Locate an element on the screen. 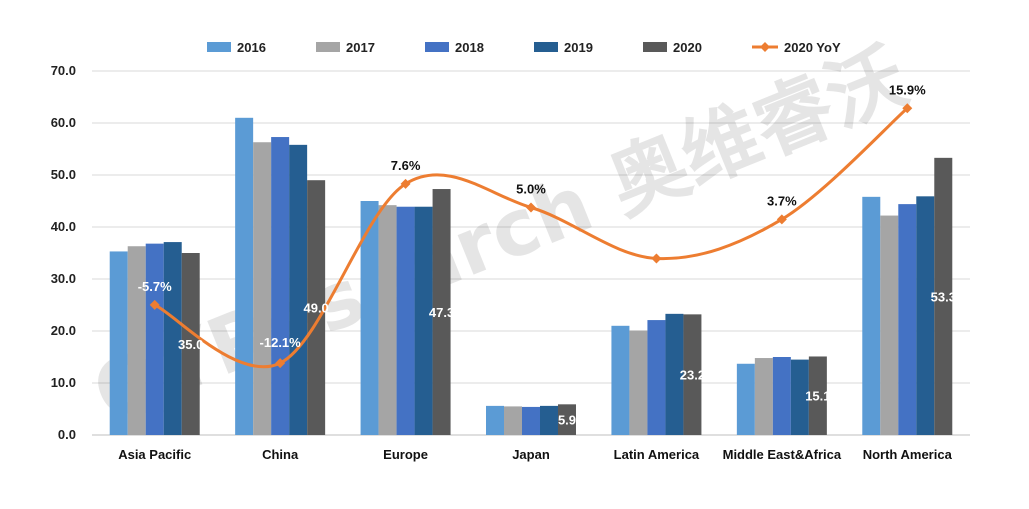  data-label-2020-3: 5.9 is located at coordinates (567, 420).